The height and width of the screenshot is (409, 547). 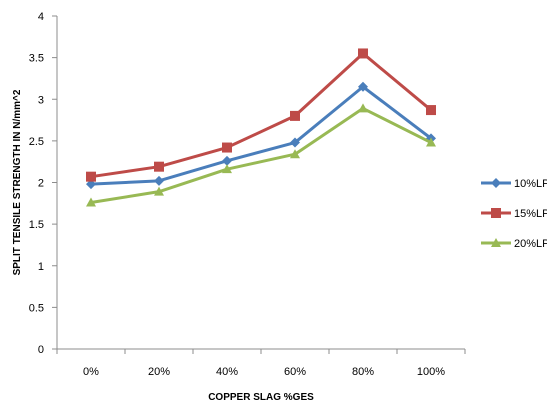 What do you see at coordinates (36, 59) in the screenshot?
I see `y-tick-label: 3.5` at bounding box center [36, 59].